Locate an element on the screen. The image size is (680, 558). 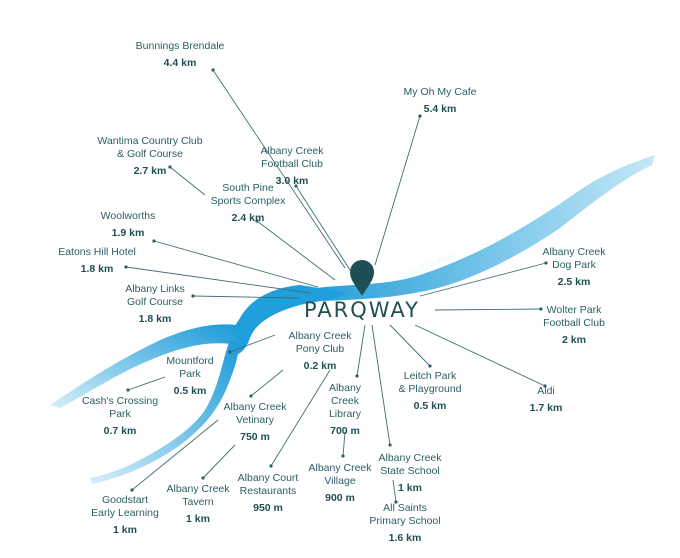
place-name: Albany Creek Football Club is located at coordinates (292, 157).